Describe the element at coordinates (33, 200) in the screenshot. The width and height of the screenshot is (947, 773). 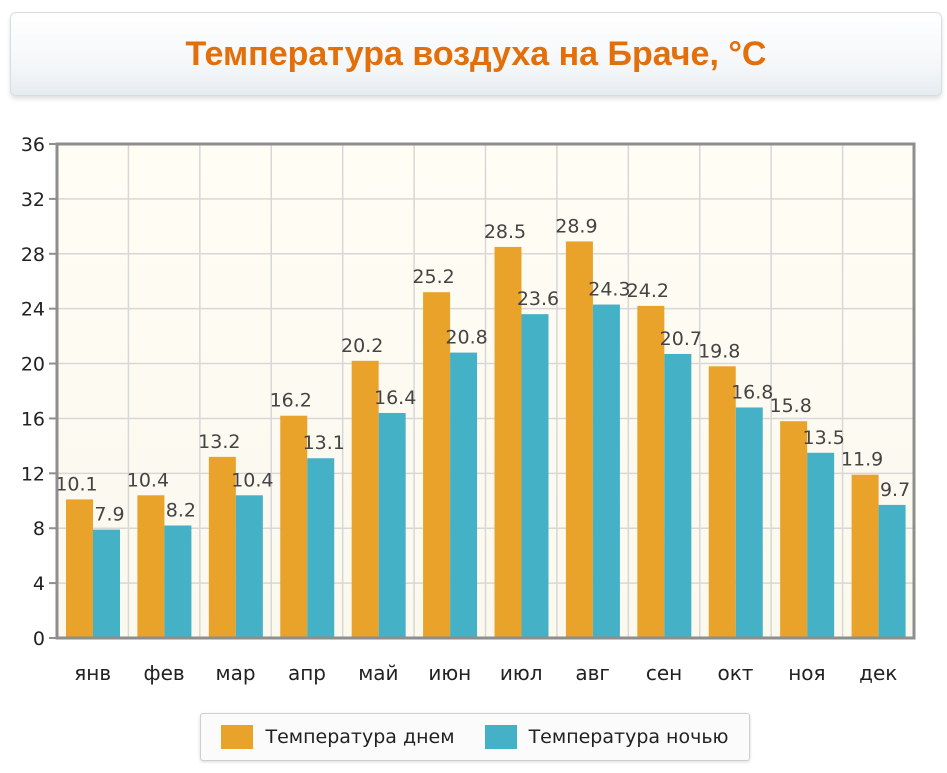
I see `y-tick-label: 32` at that location.